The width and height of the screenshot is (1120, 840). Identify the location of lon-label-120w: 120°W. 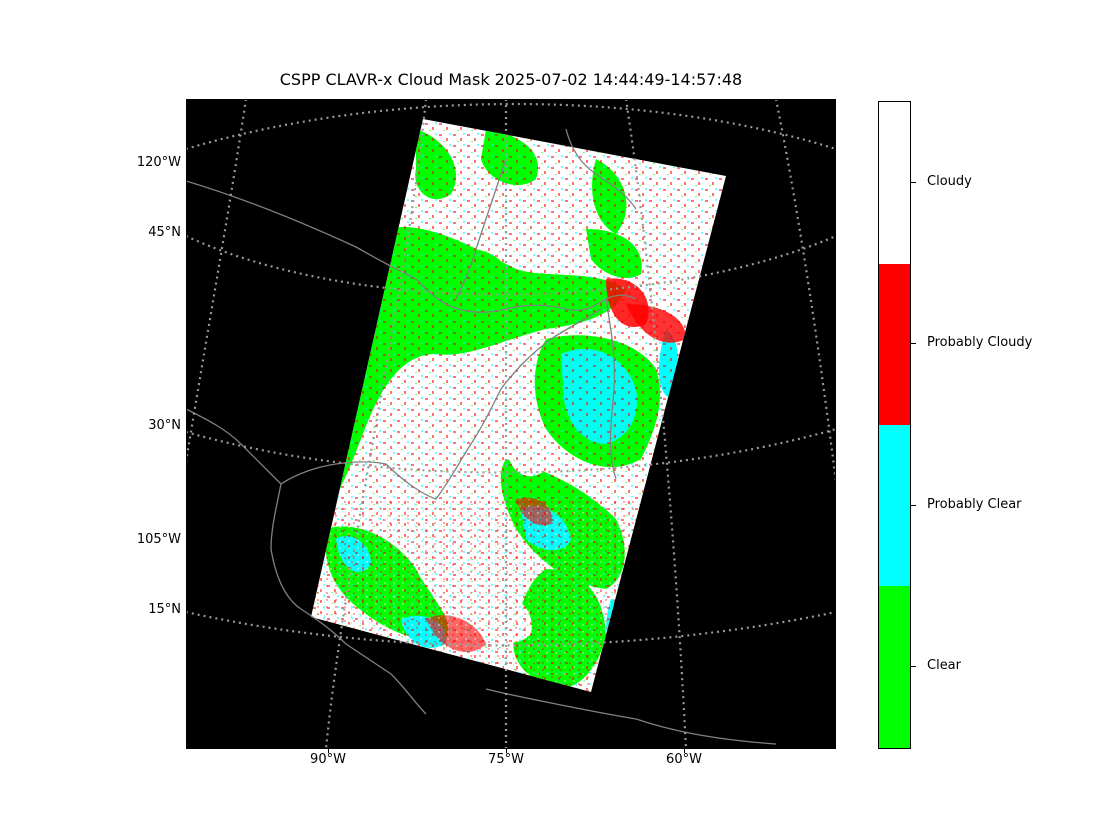
(158, 162).